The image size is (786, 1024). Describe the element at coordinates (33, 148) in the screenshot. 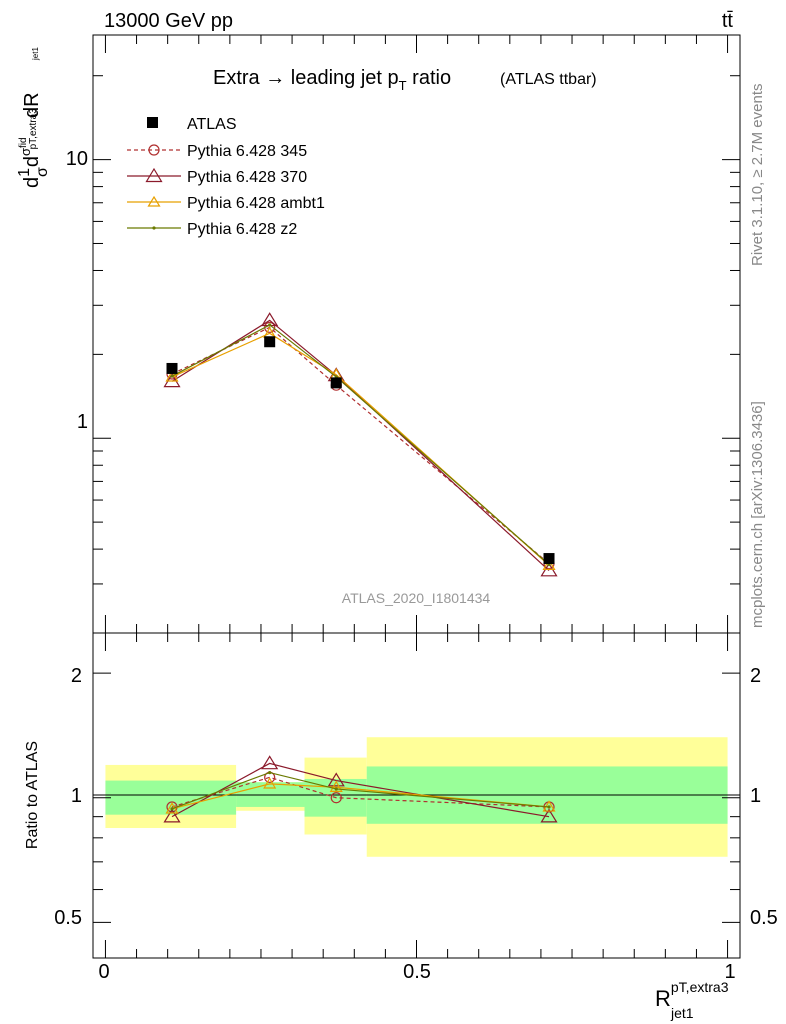

I see `main-y-axis-label: d1σdσfidpT,extra3` at that location.